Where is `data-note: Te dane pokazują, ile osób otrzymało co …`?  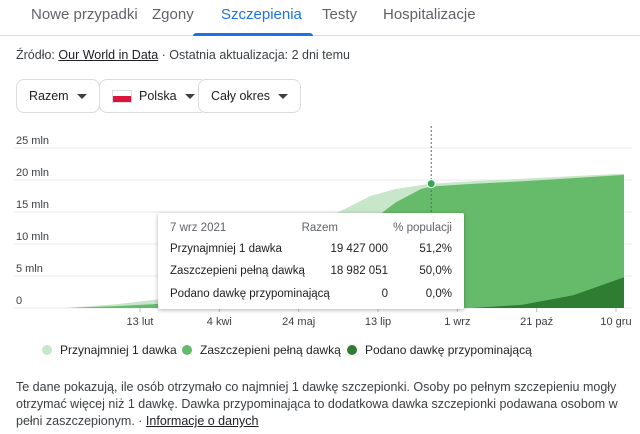
data-note: Te dane pokazują, ile osób otrzymało co … is located at coordinates (321, 404).